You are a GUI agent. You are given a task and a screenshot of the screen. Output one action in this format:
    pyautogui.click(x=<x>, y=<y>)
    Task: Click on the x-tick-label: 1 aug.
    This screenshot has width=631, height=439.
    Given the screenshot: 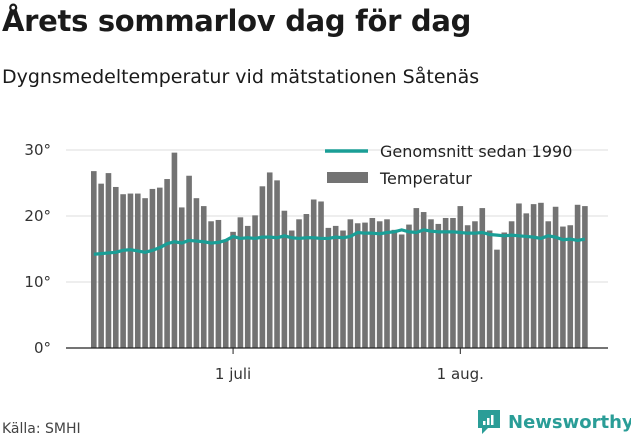 What is the action you would take?
    pyautogui.click(x=460, y=374)
    